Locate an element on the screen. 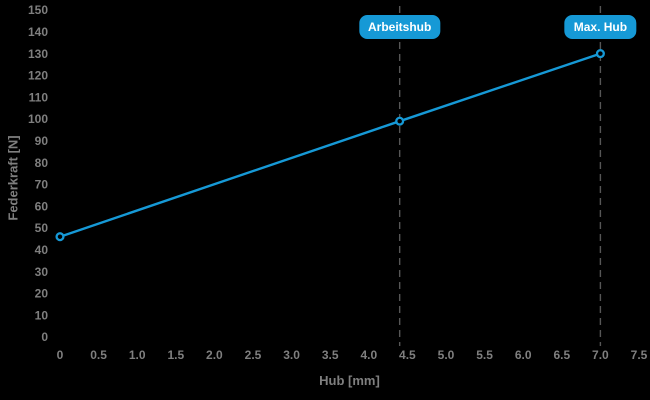 This screenshot has width=650, height=400. x-tick-label: 5.5 is located at coordinates (484, 355).